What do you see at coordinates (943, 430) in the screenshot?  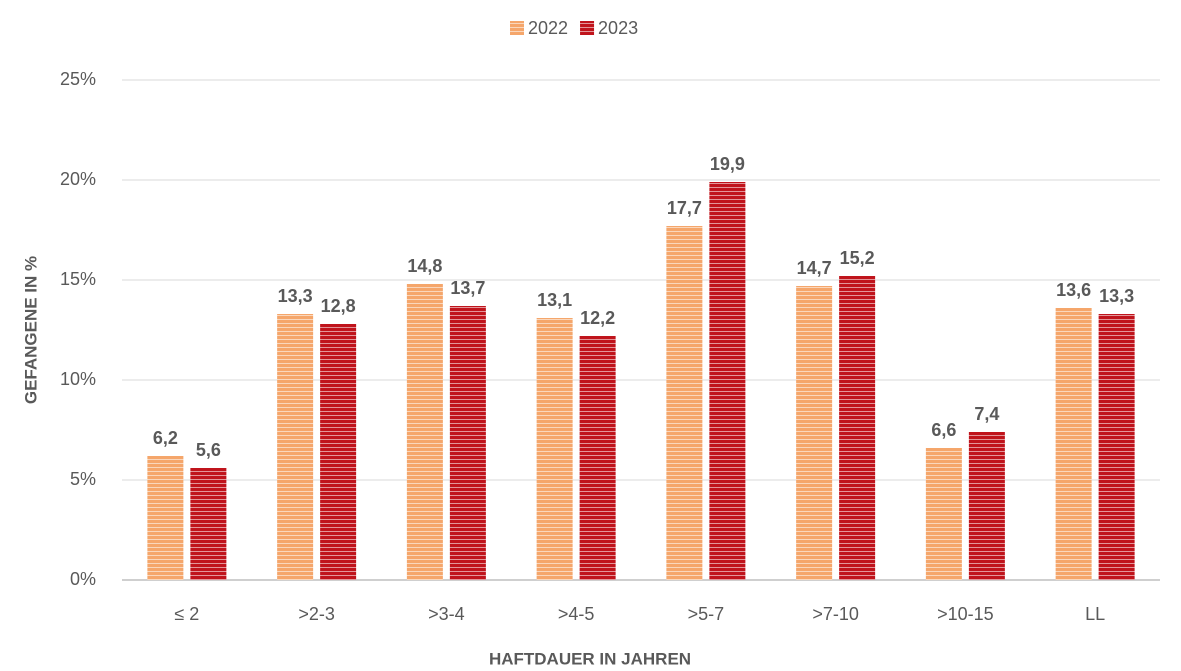 I see `data-label: 6,6` at bounding box center [943, 430].